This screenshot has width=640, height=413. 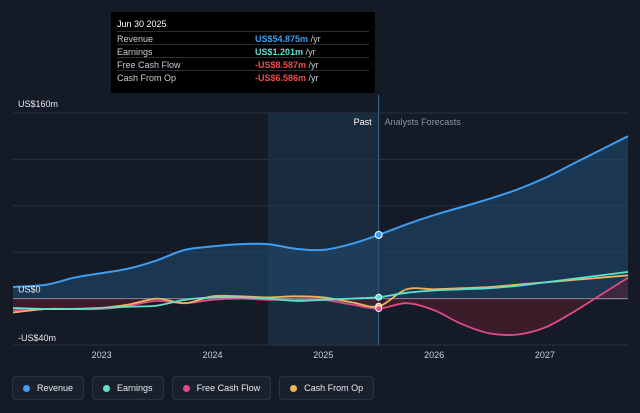 What do you see at coordinates (363, 122) in the screenshot?
I see `past-label: Past` at bounding box center [363, 122].